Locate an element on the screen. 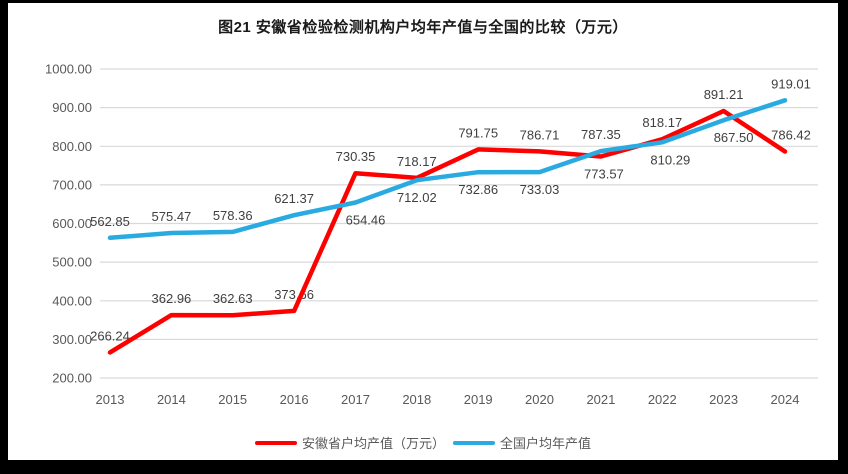 The width and height of the screenshot is (848, 474). data-label: 867.50 is located at coordinates (734, 137).